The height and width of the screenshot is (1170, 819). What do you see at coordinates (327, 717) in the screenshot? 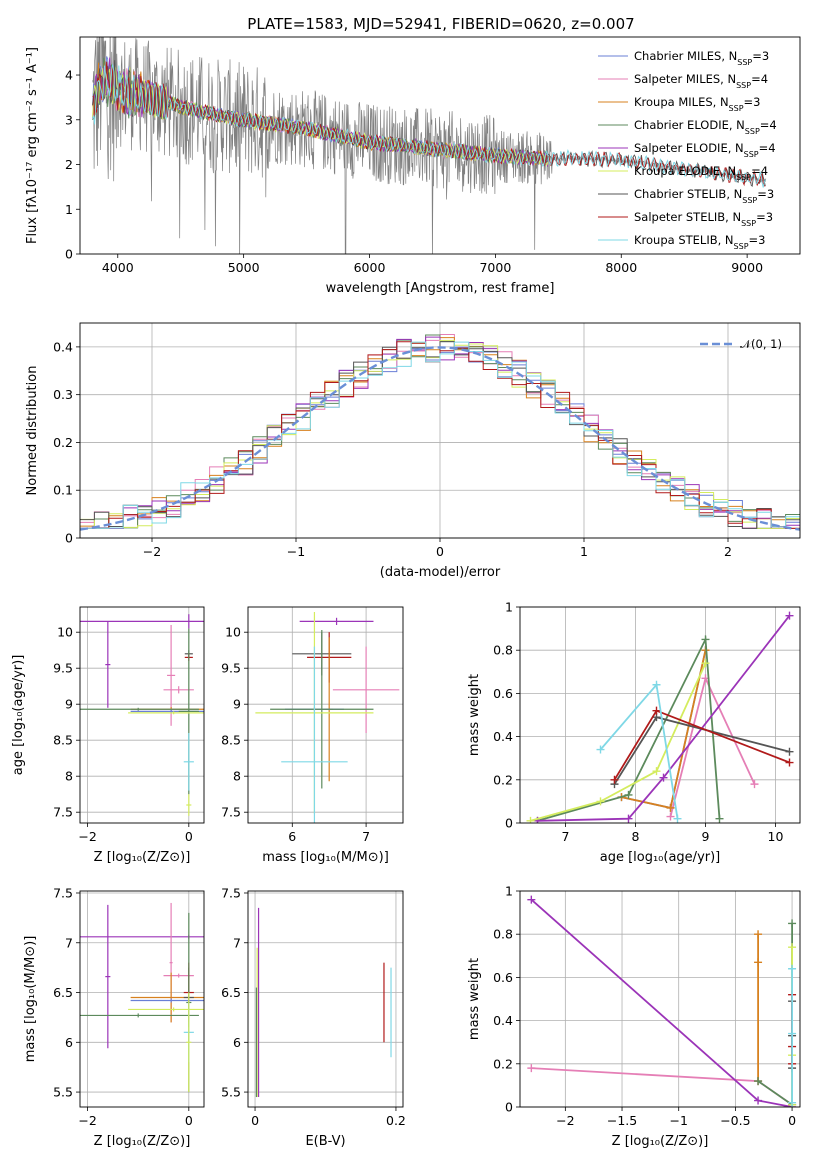
I see `age_vs_mass-plot-area` at bounding box center [327, 717].